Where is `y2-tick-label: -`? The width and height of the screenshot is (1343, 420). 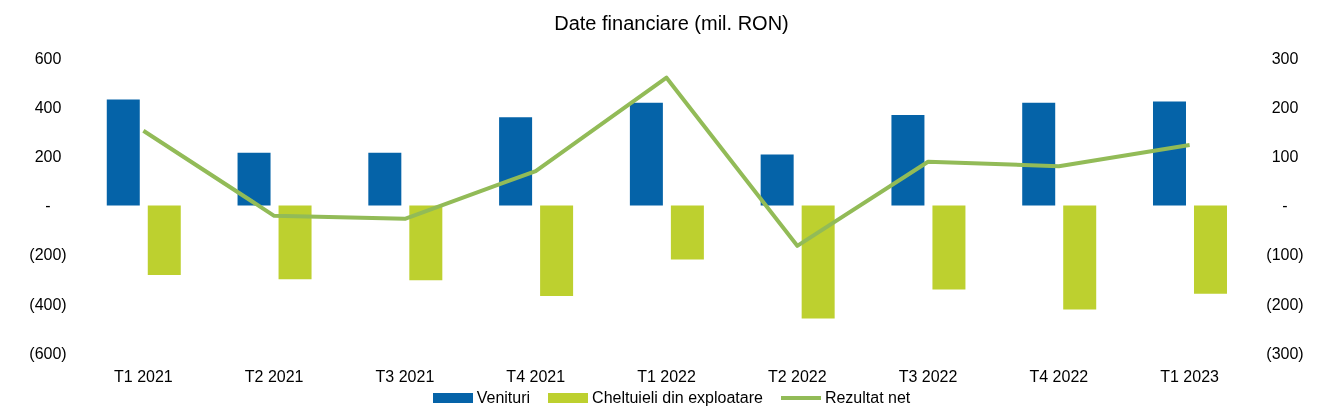
y2-tick-label: - is located at coordinates (1285, 206).